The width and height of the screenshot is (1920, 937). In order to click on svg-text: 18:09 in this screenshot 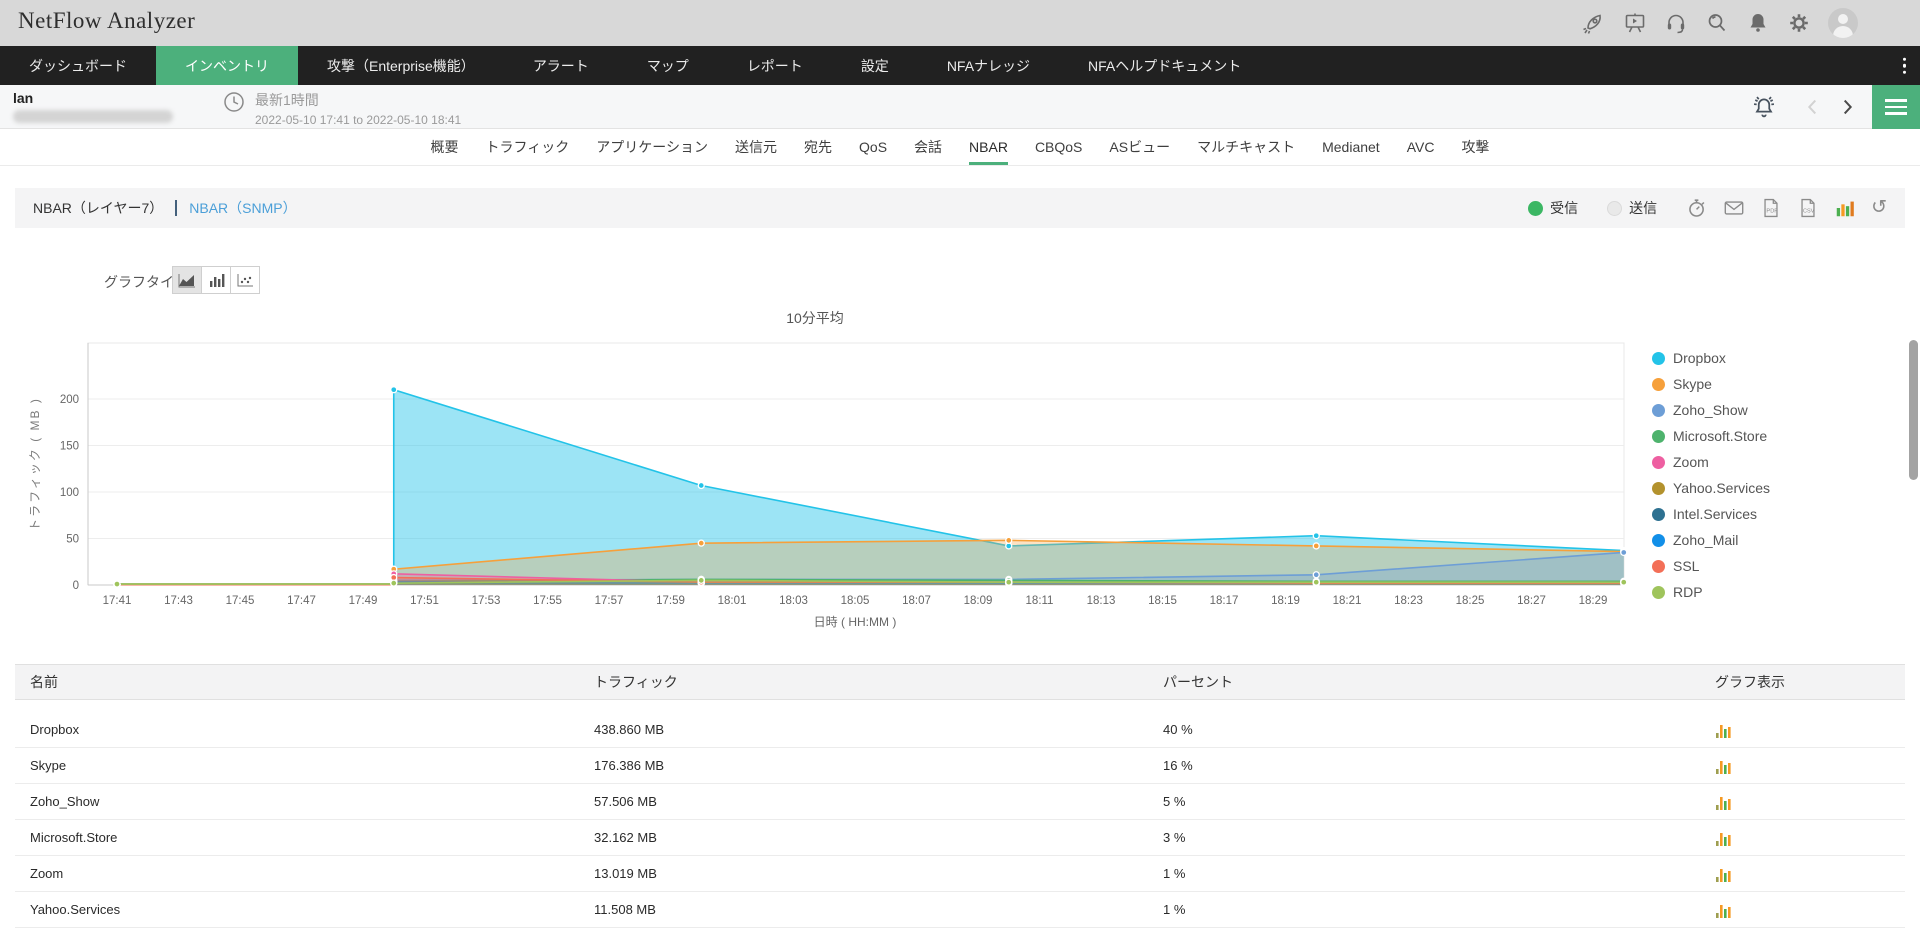, I will do `click(978, 601)`.